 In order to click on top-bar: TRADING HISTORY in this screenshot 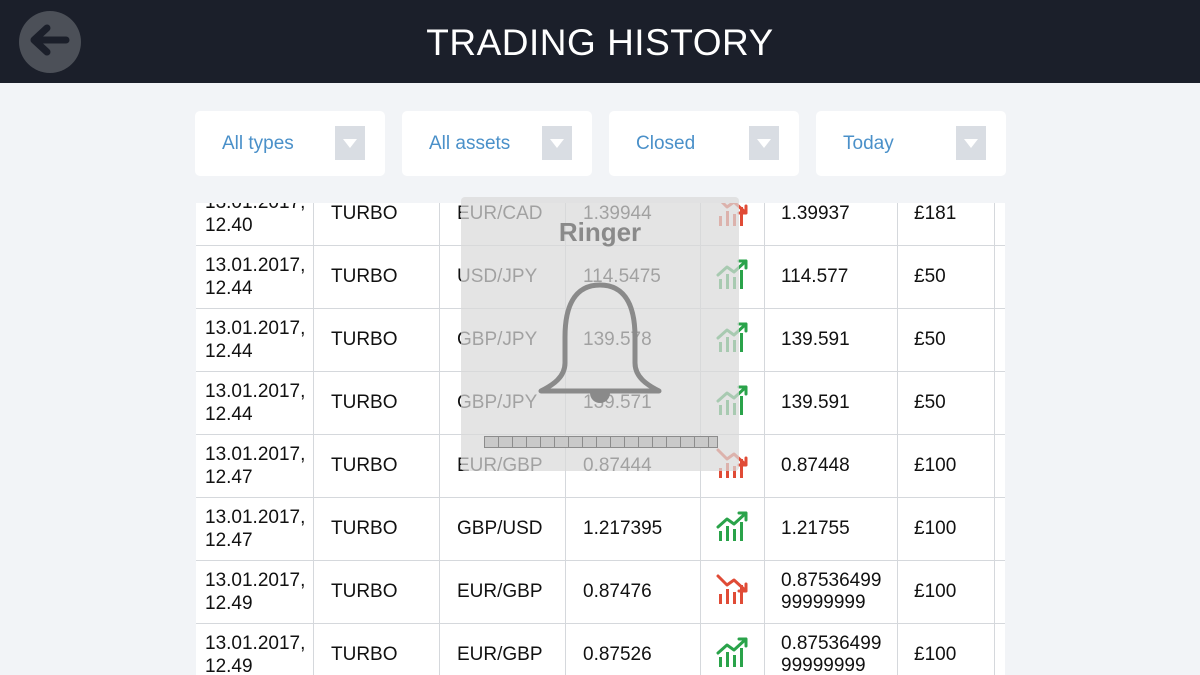, I will do `click(600, 41)`.